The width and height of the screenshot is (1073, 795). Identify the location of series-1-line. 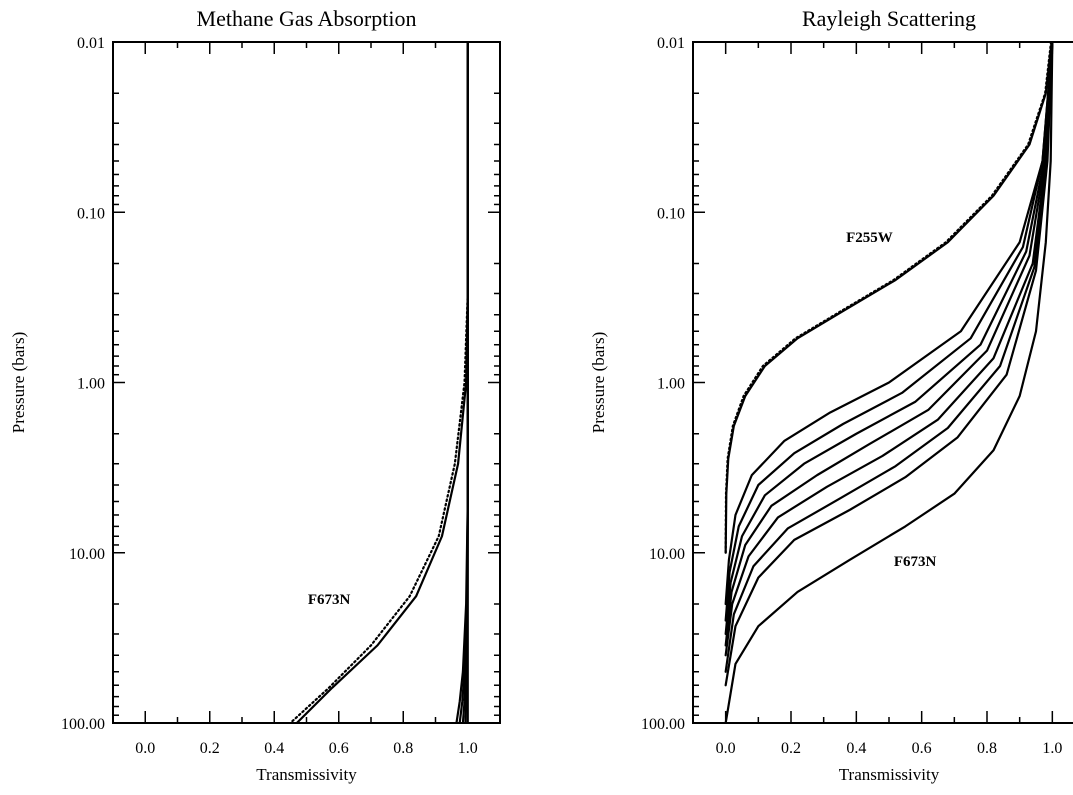
(379, 382).